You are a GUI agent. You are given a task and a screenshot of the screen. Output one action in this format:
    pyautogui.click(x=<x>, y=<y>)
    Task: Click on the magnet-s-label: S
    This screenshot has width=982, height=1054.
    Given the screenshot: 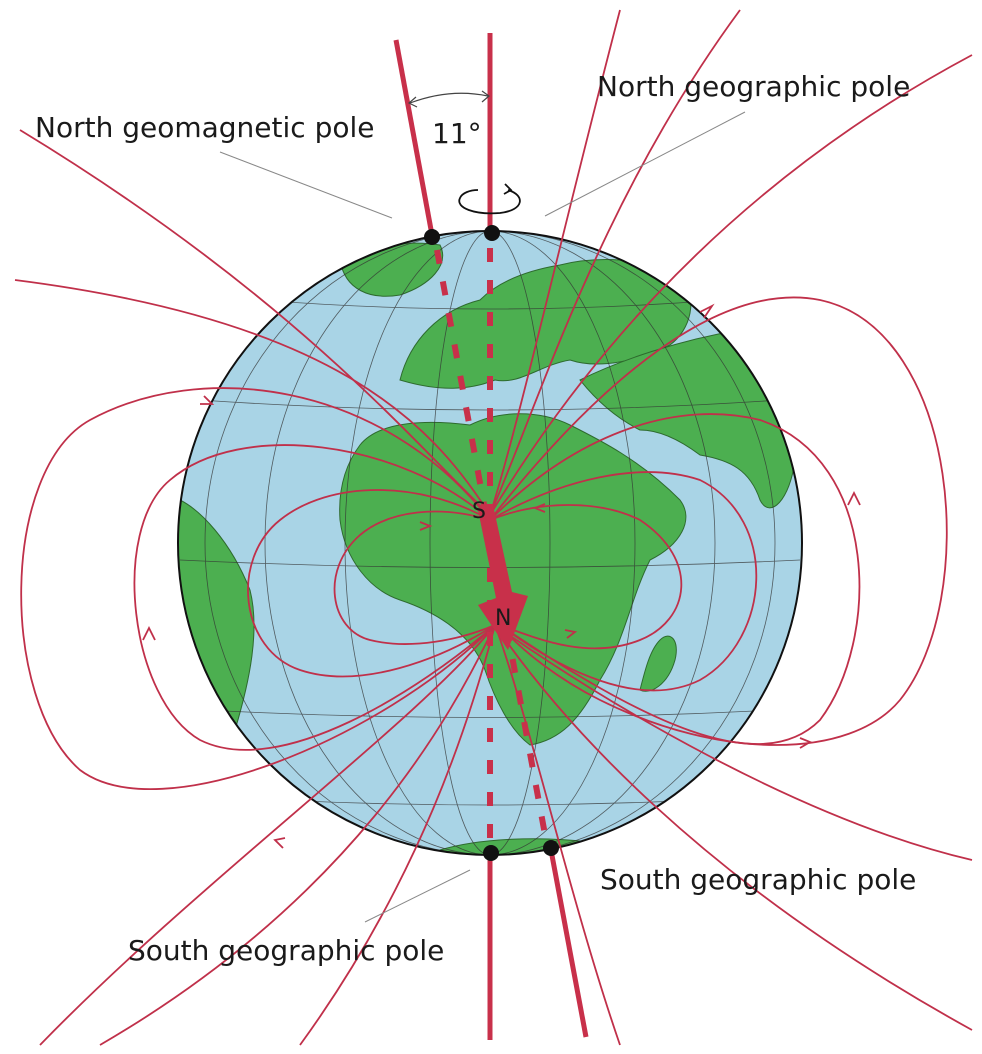 What is the action you would take?
    pyautogui.click(x=479, y=511)
    